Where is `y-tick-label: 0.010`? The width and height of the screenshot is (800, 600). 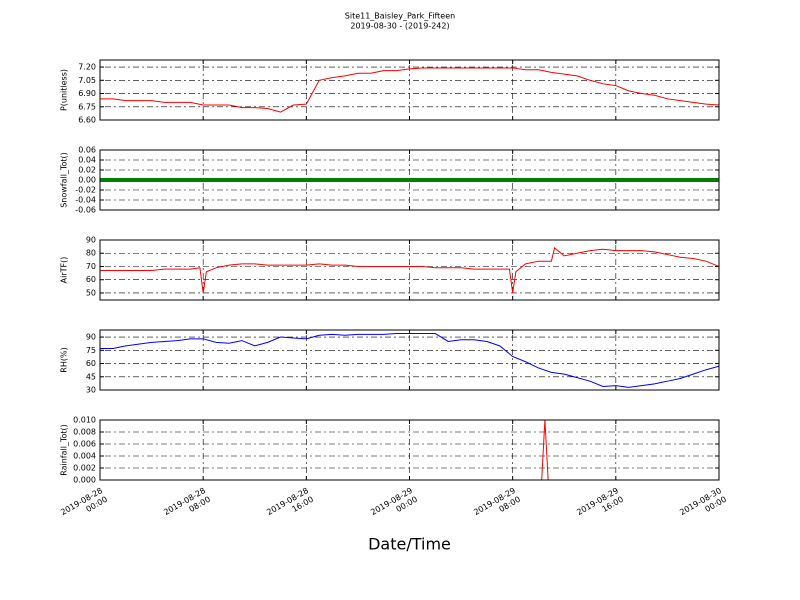
y-tick-label: 0.010 is located at coordinates (84, 420).